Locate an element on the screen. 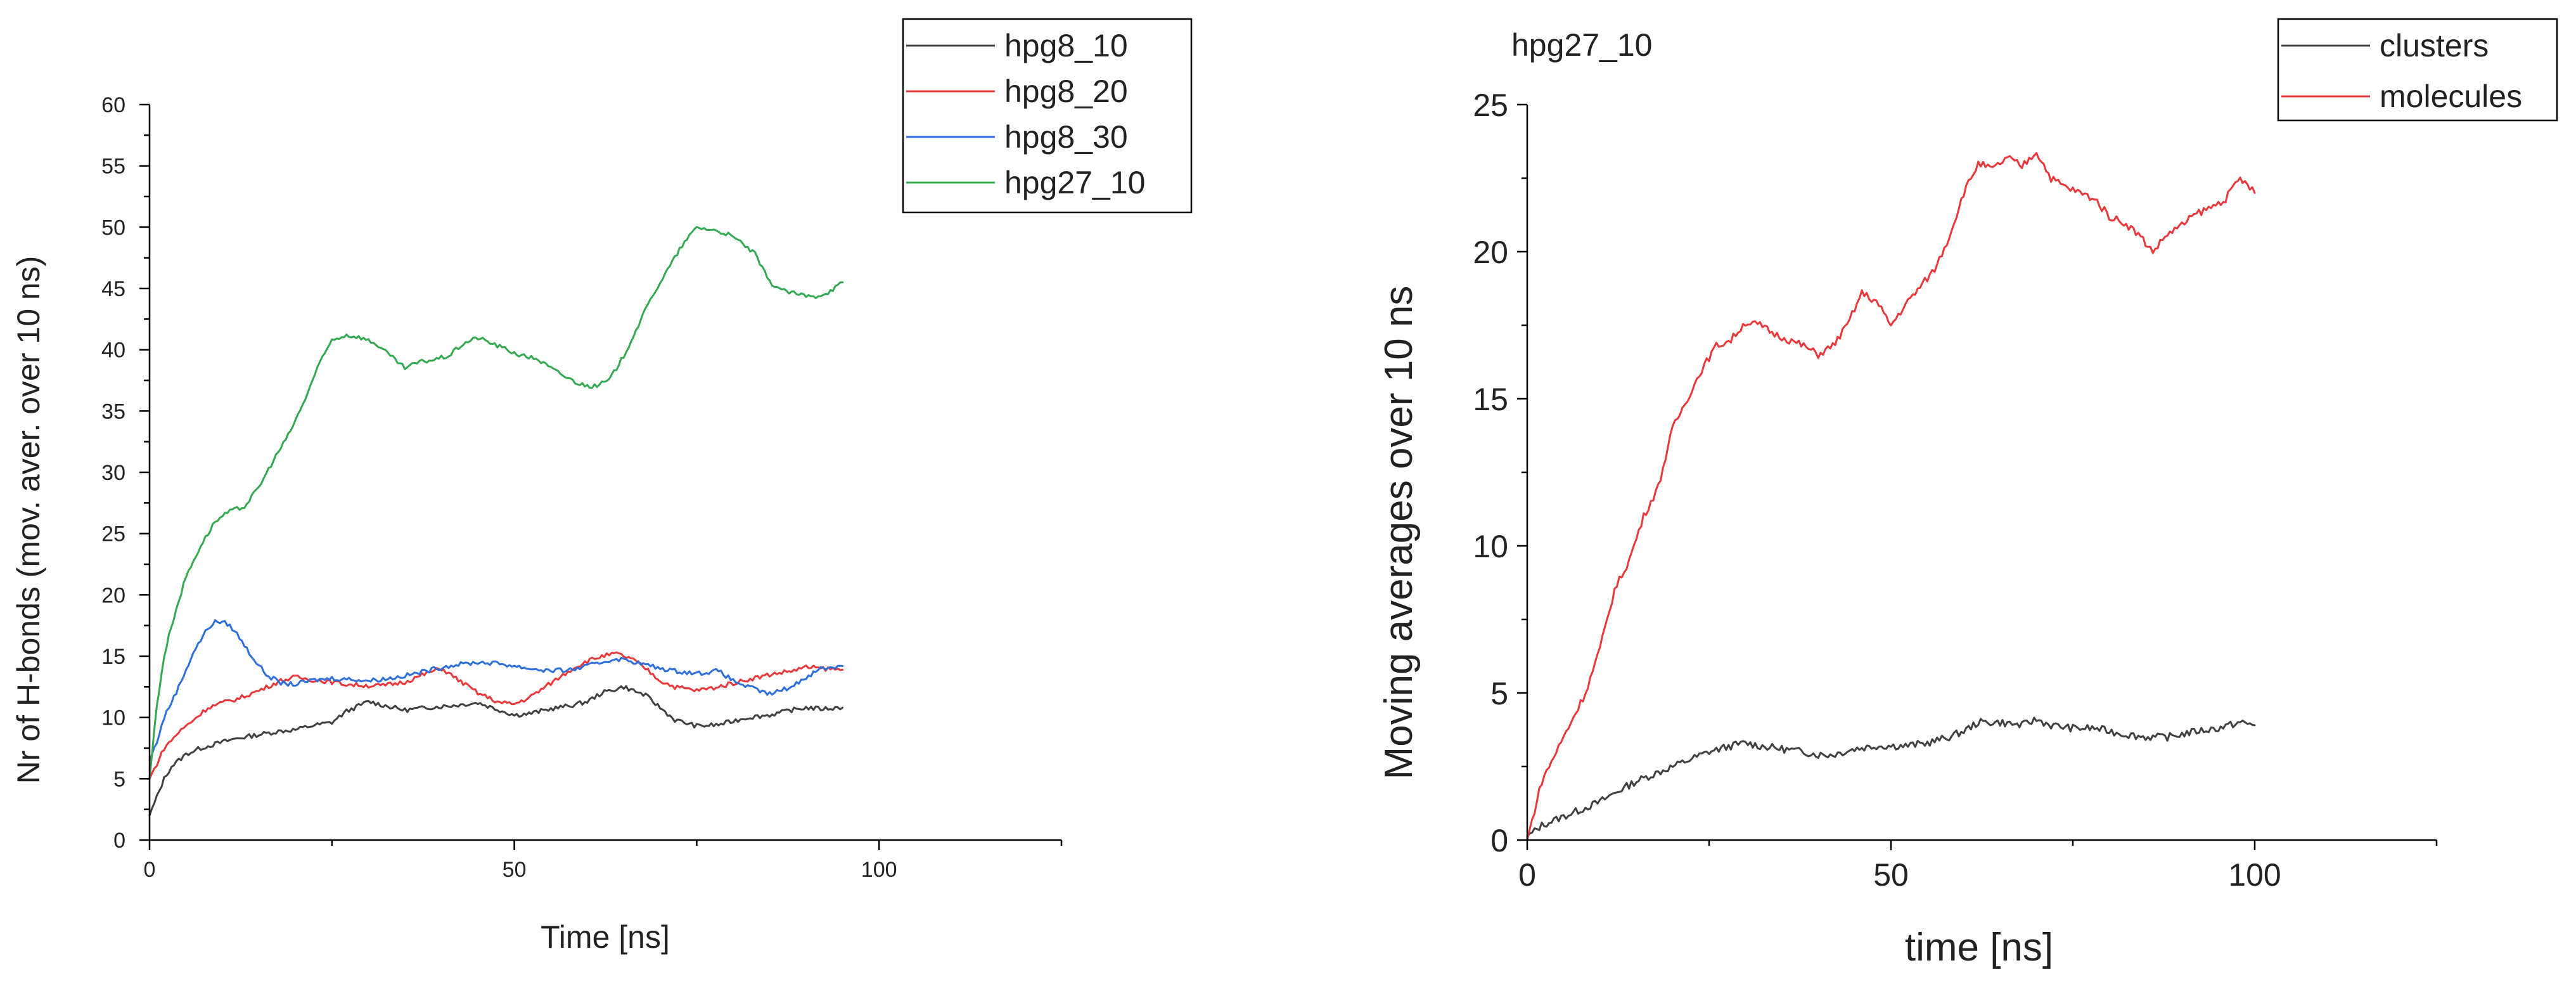 The width and height of the screenshot is (2576, 996). r-y-tick-label-2: 10 is located at coordinates (1490, 546).